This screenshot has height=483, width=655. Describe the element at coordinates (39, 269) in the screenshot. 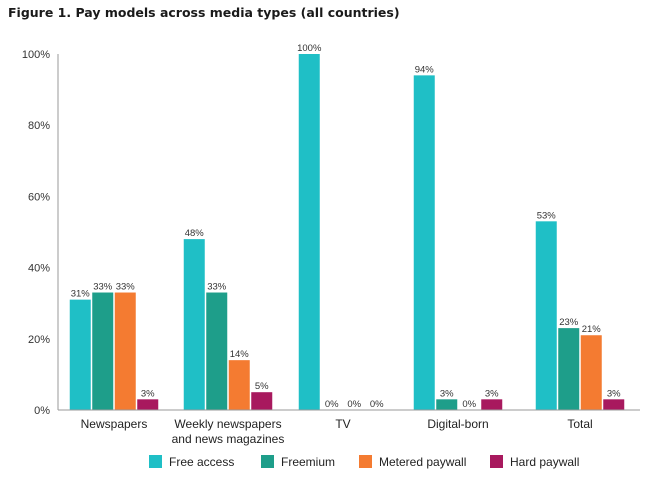

I see `y-tick-label: 40%` at that location.